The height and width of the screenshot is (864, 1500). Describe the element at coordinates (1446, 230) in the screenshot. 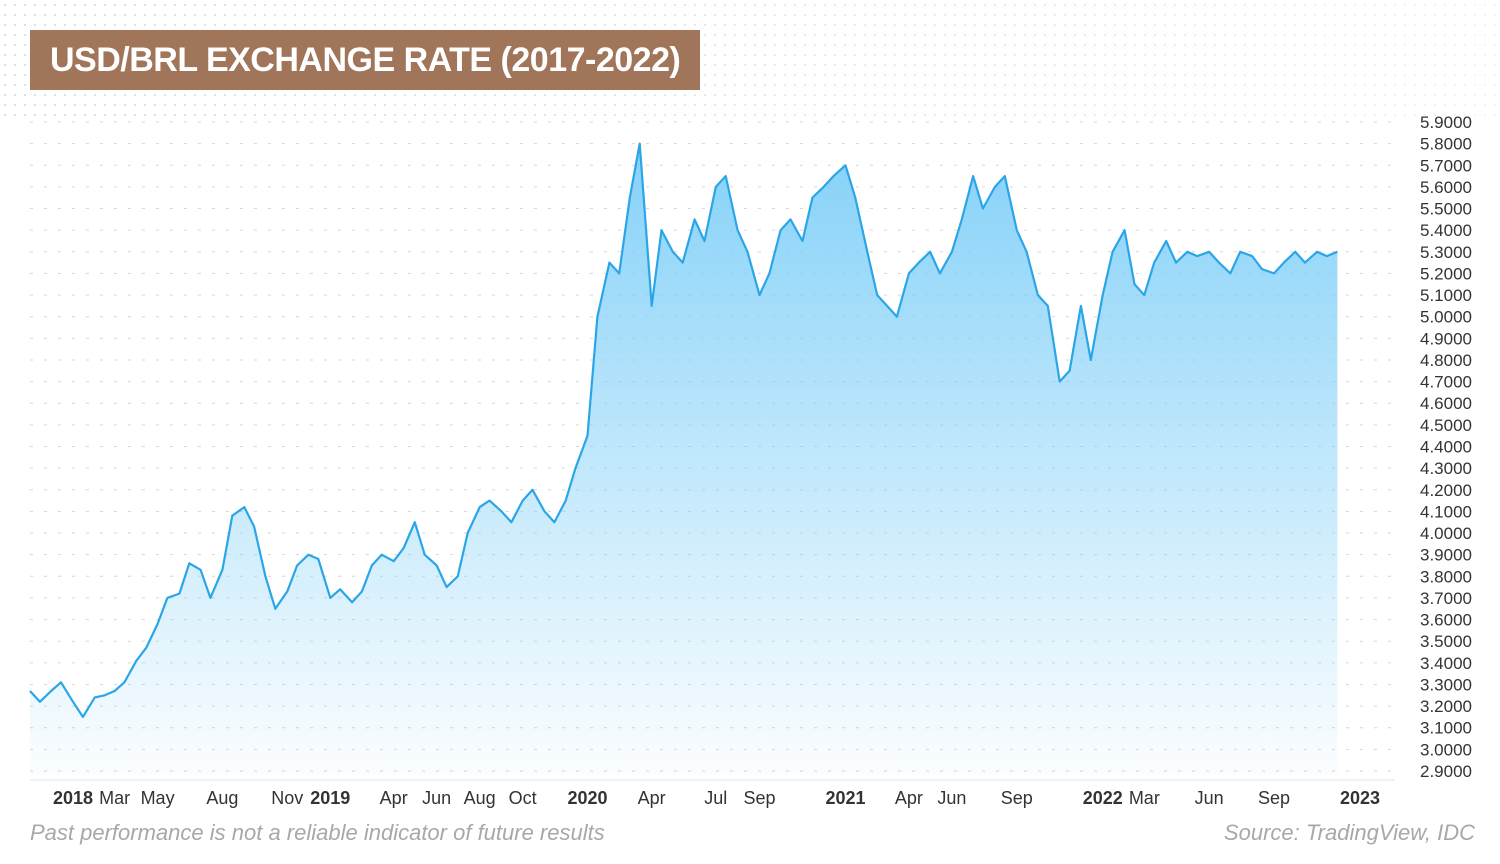

I see `y-tick-label: 5.4000` at that location.